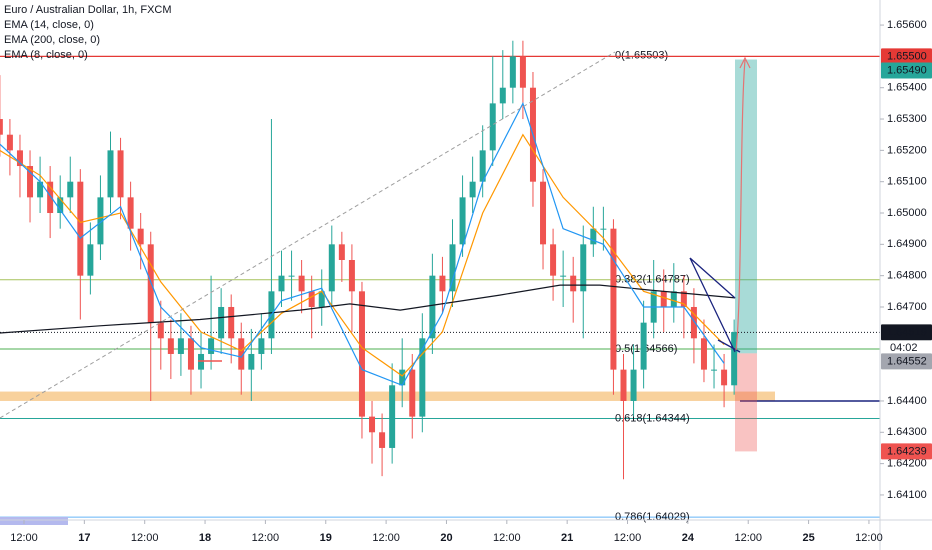  I want to click on y-tick-label: 1.65200, so click(907, 150).